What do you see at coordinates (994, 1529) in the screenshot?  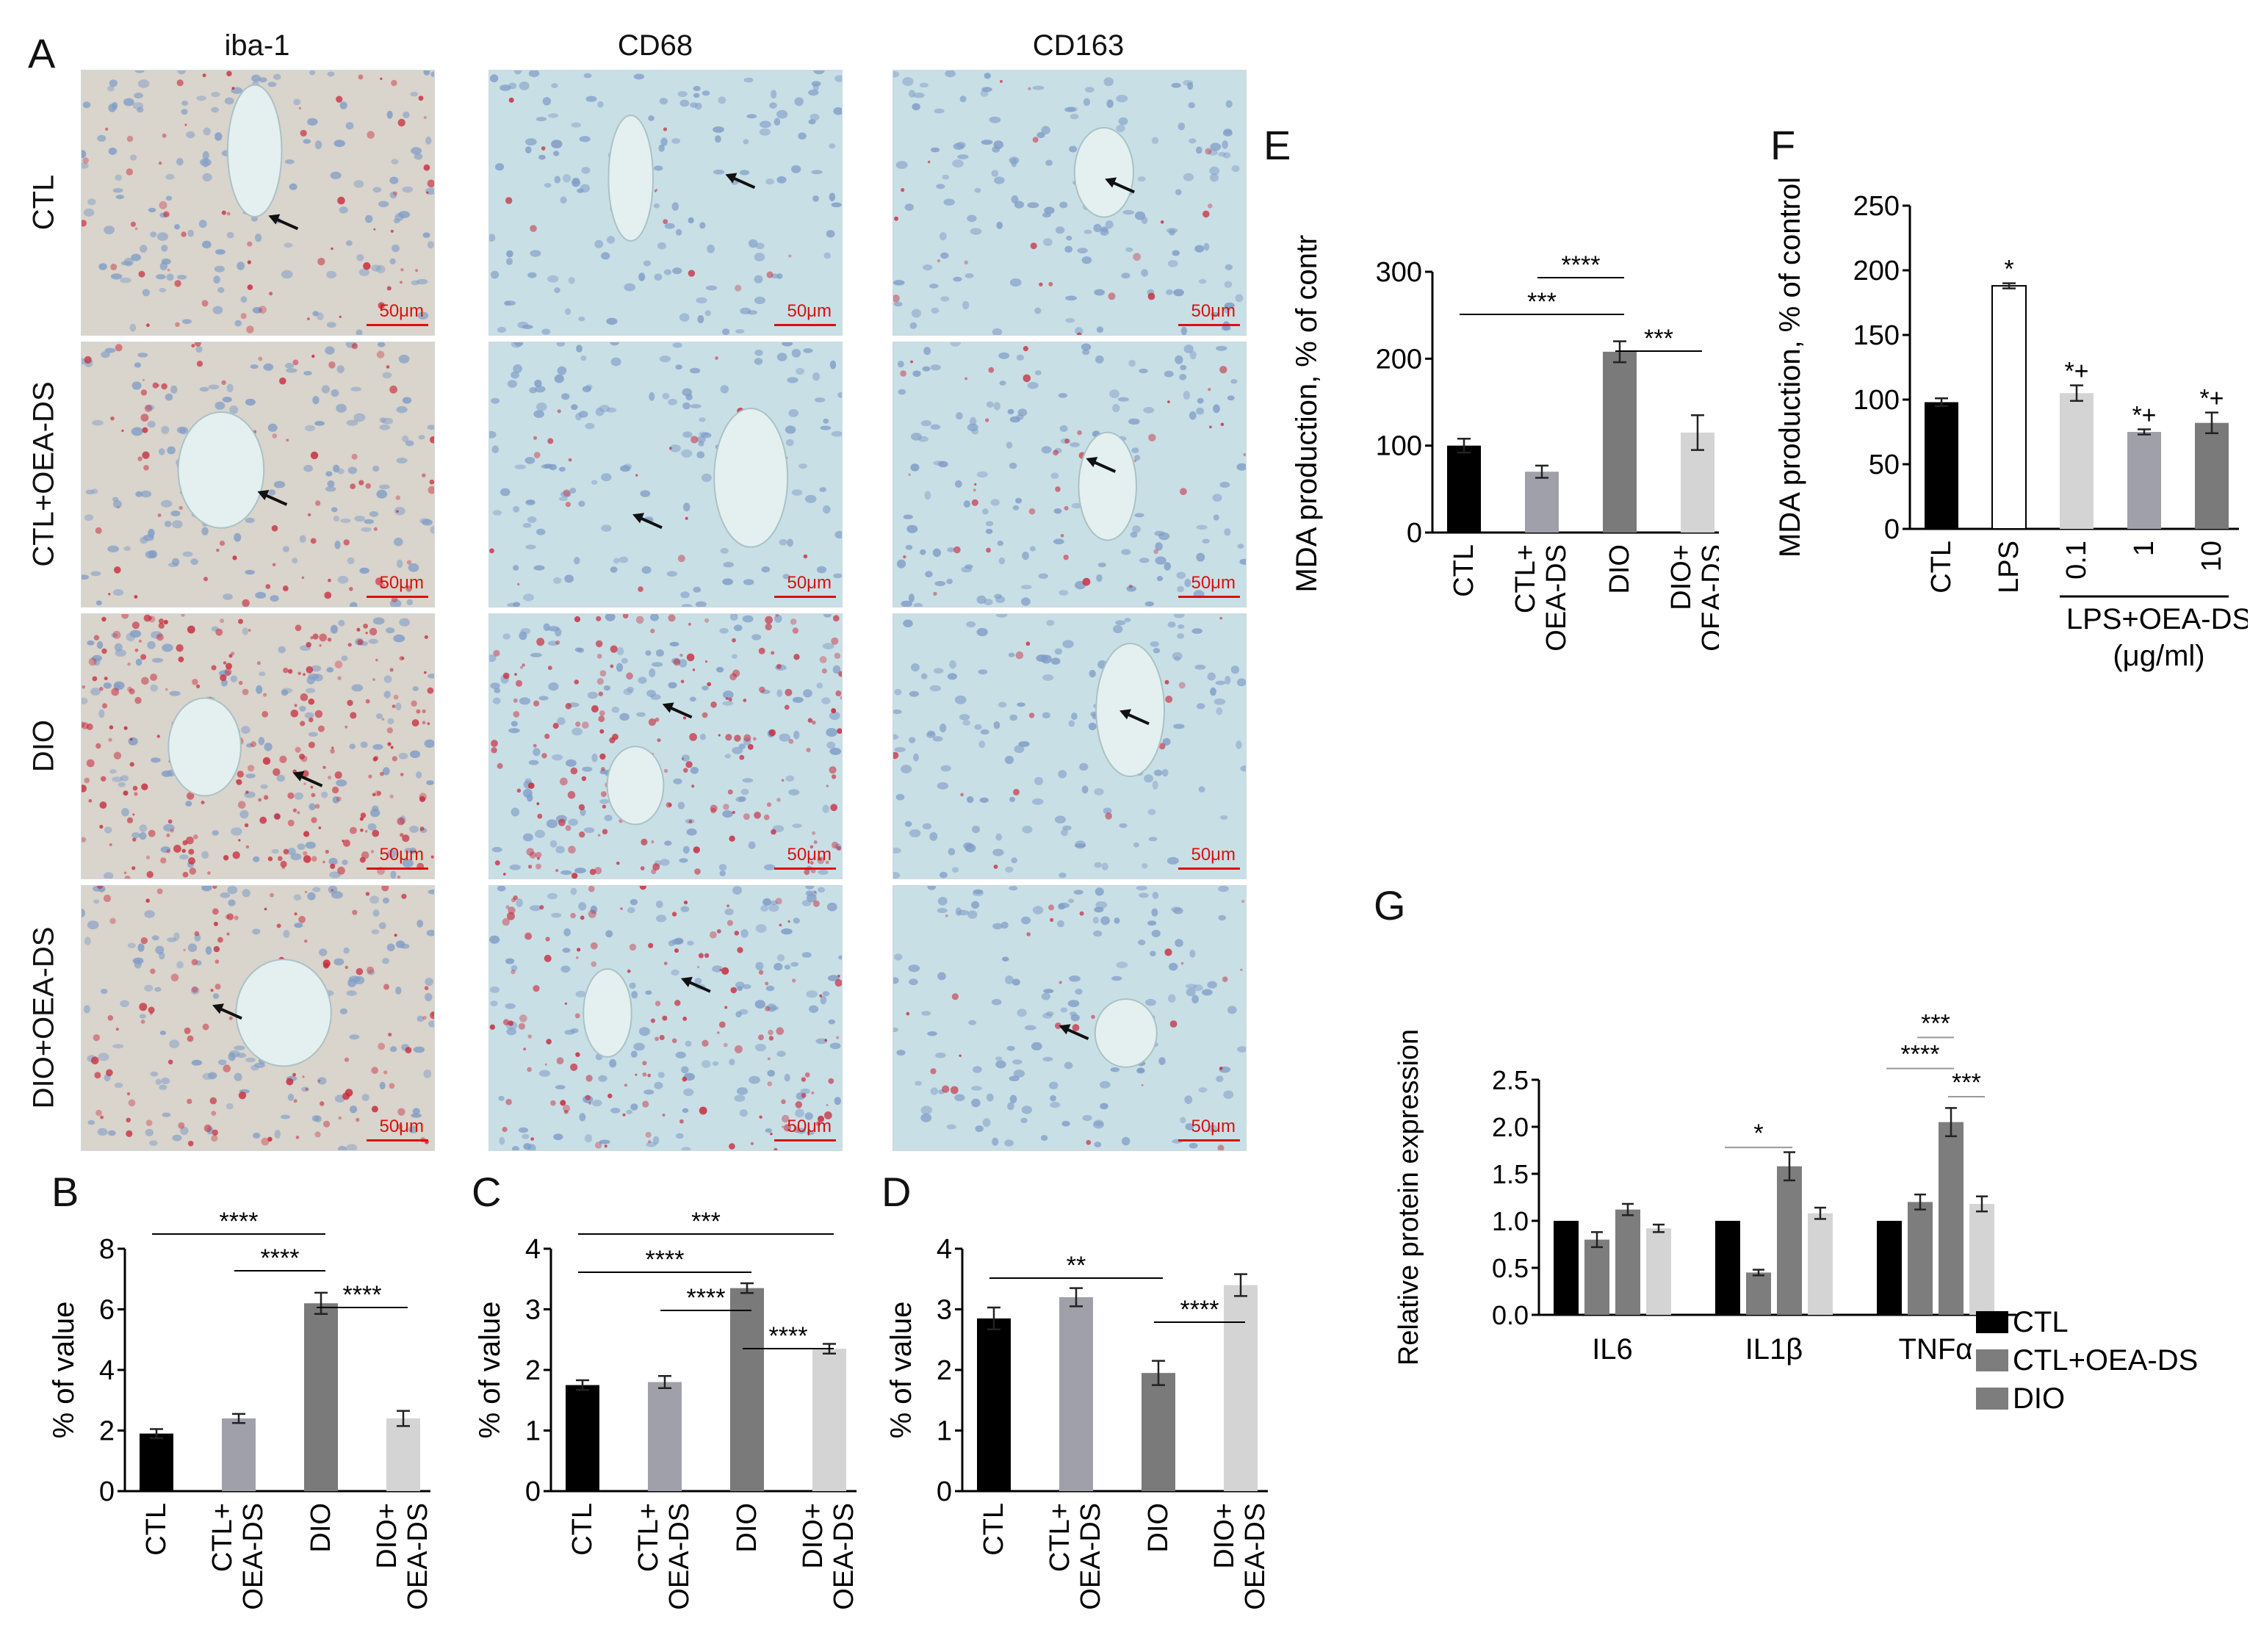 I see `x-tick-label-line: CTL` at bounding box center [994, 1529].